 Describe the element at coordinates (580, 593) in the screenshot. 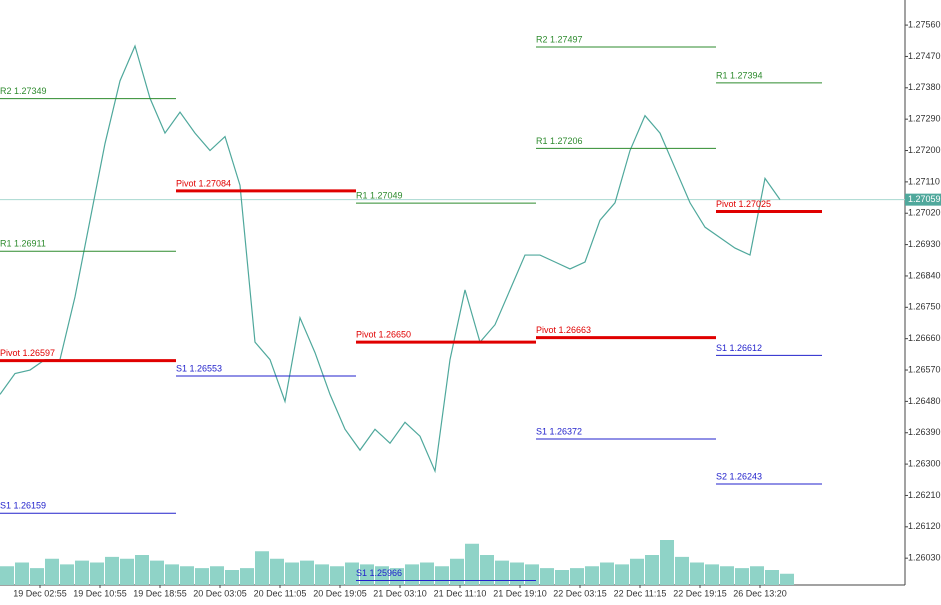

I see `x-tick-label: 22 Dec 03:15` at that location.